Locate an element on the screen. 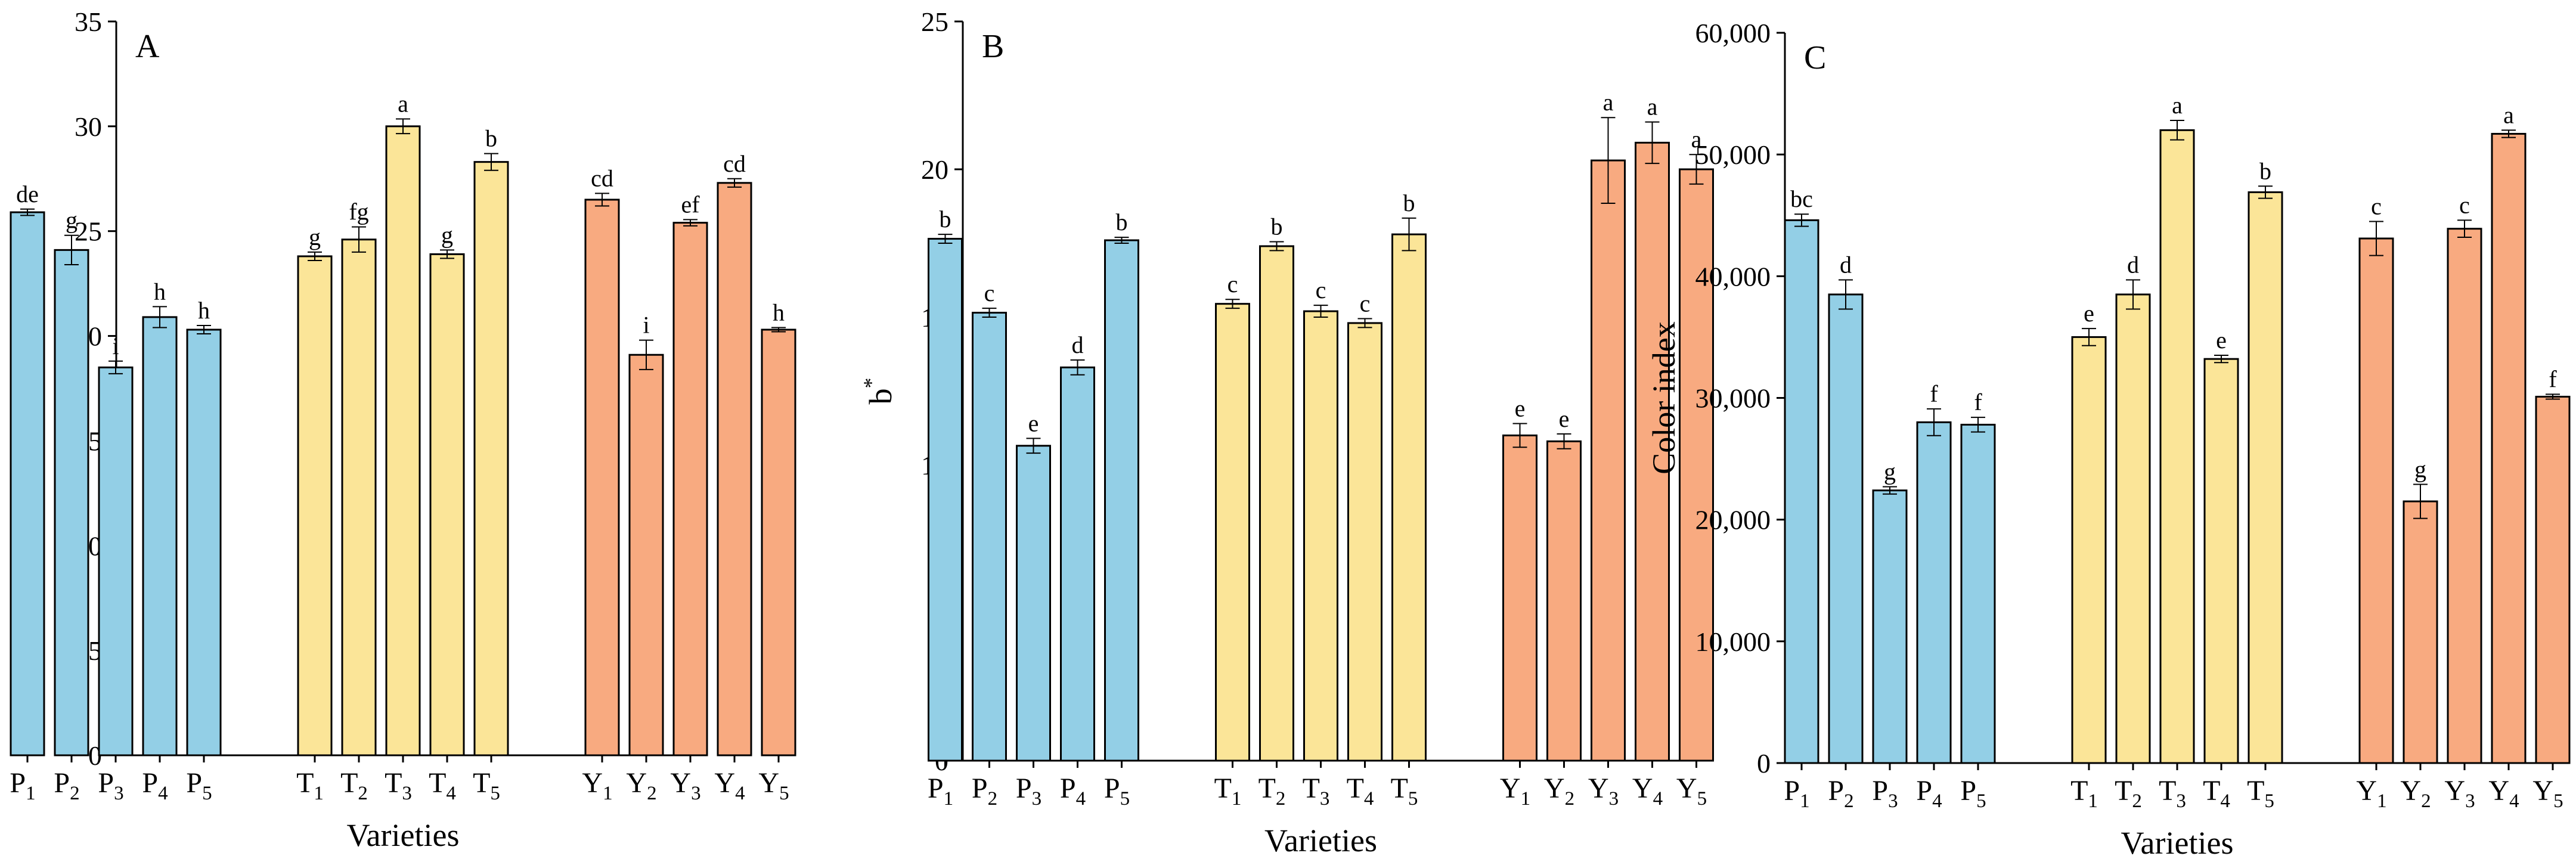 This screenshot has width=2576, height=862. bar-P3 is located at coordinates (1890, 626).